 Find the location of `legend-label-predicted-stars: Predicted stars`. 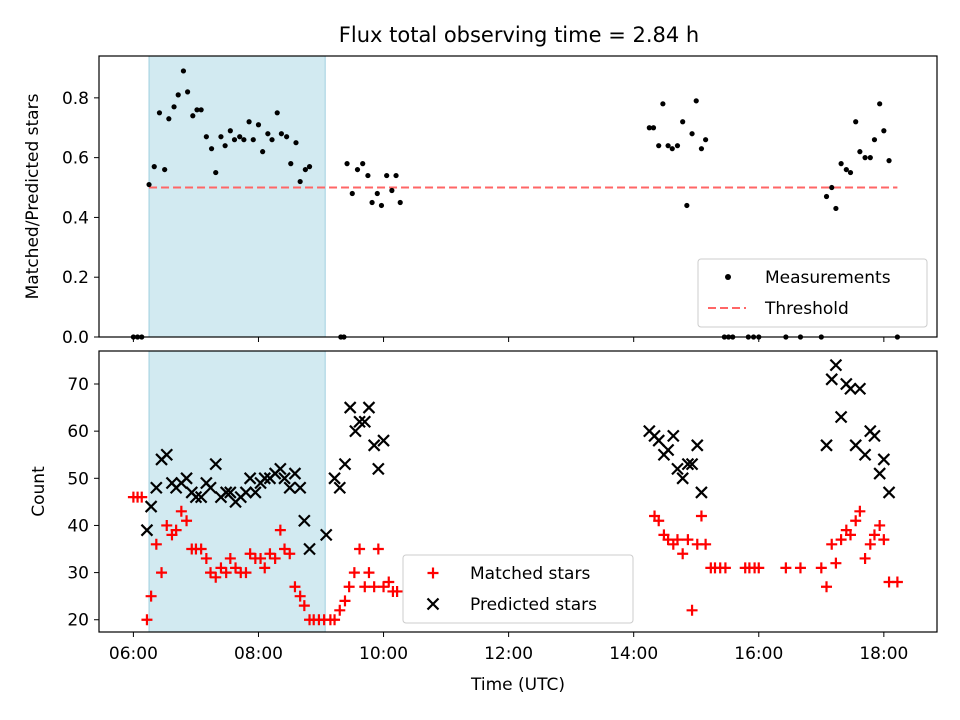

legend-label-predicted-stars: Predicted stars is located at coordinates (533, 605).